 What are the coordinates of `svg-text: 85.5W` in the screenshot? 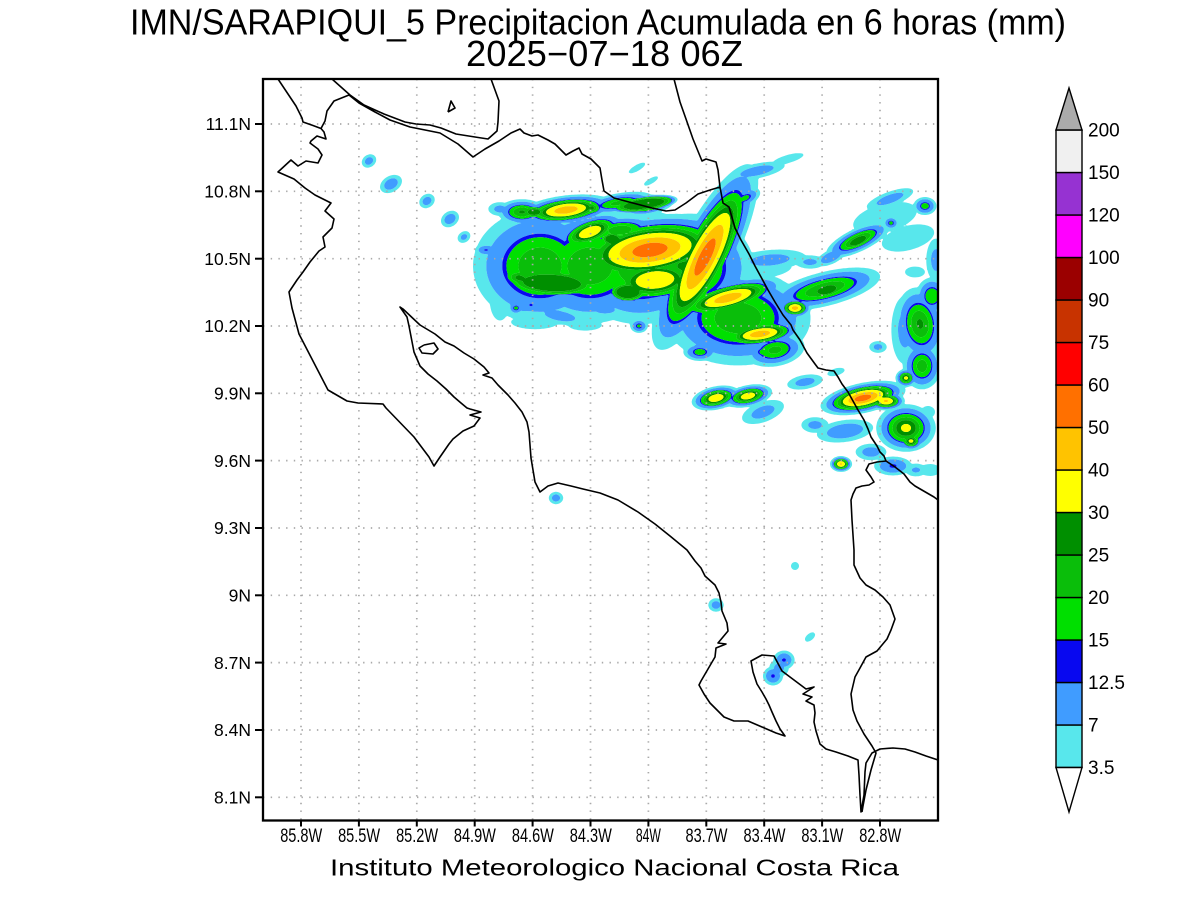 It's located at (359, 836).